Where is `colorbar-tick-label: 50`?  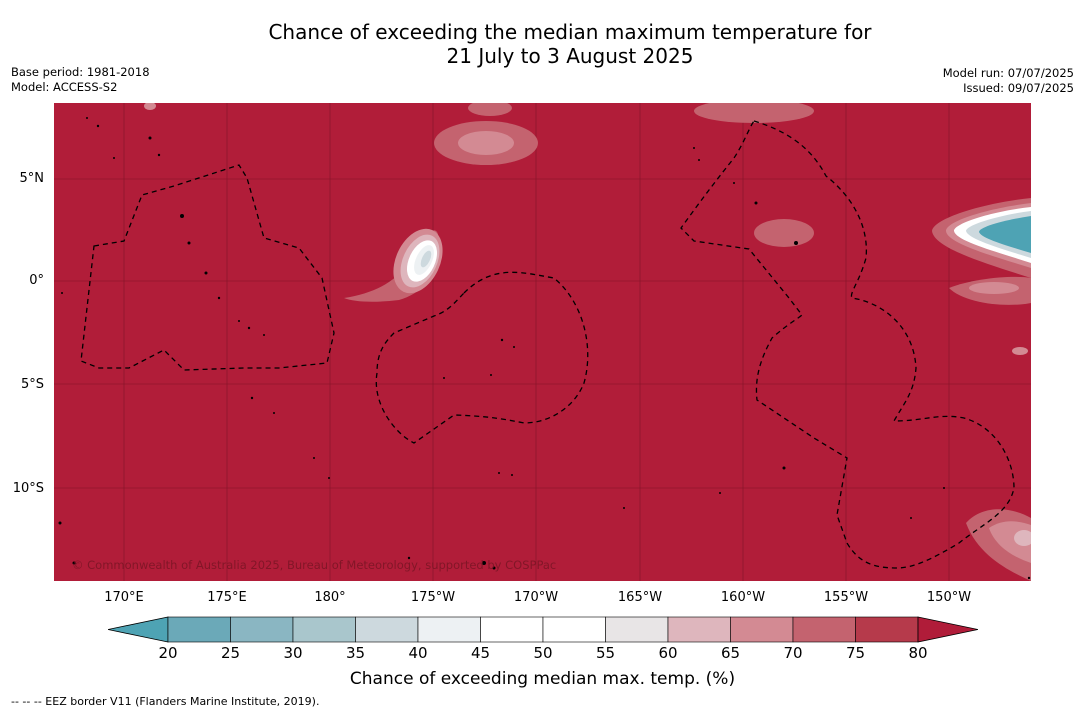
colorbar-tick-label: 50 is located at coordinates (543, 653).